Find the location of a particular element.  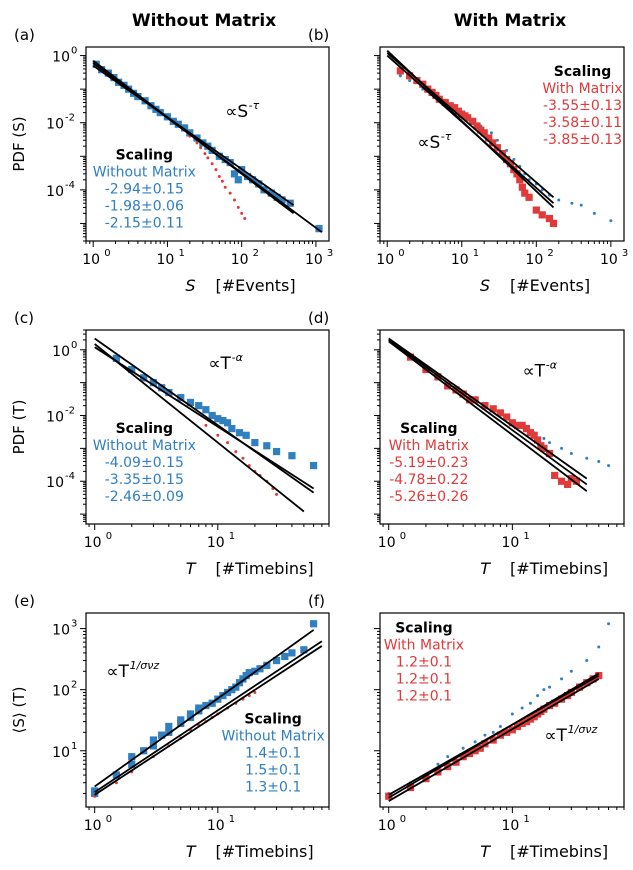

scaling-value: 1.3±0.1 is located at coordinates (273, 788).